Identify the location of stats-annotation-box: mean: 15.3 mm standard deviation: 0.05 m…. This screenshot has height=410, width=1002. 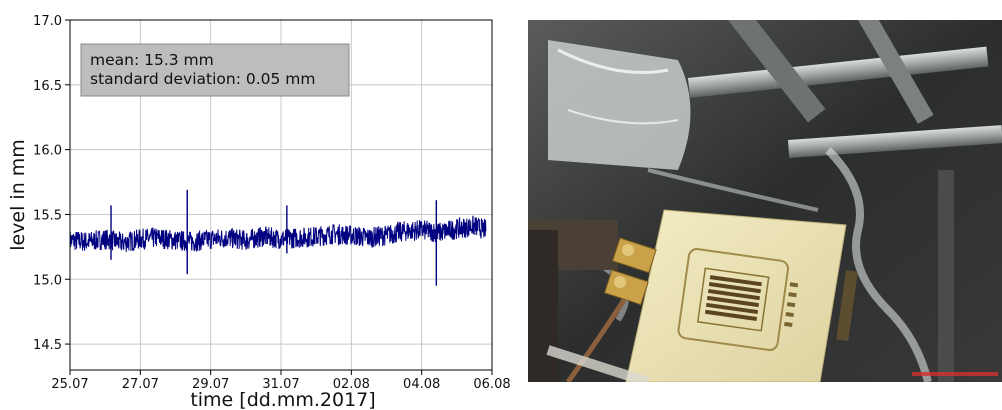
(215, 70).